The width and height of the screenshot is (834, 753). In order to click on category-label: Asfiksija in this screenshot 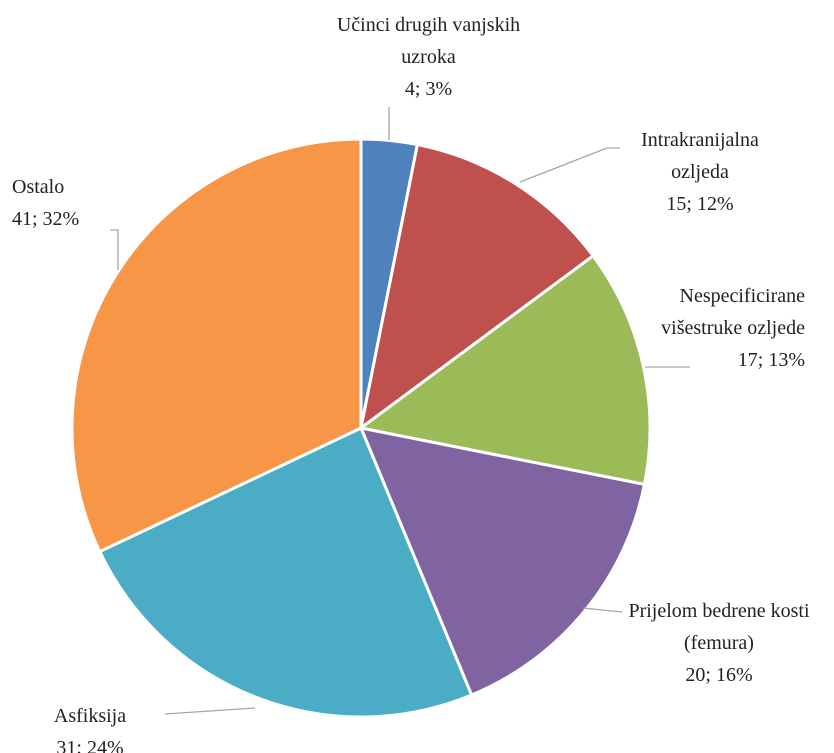, I will do `click(90, 716)`.